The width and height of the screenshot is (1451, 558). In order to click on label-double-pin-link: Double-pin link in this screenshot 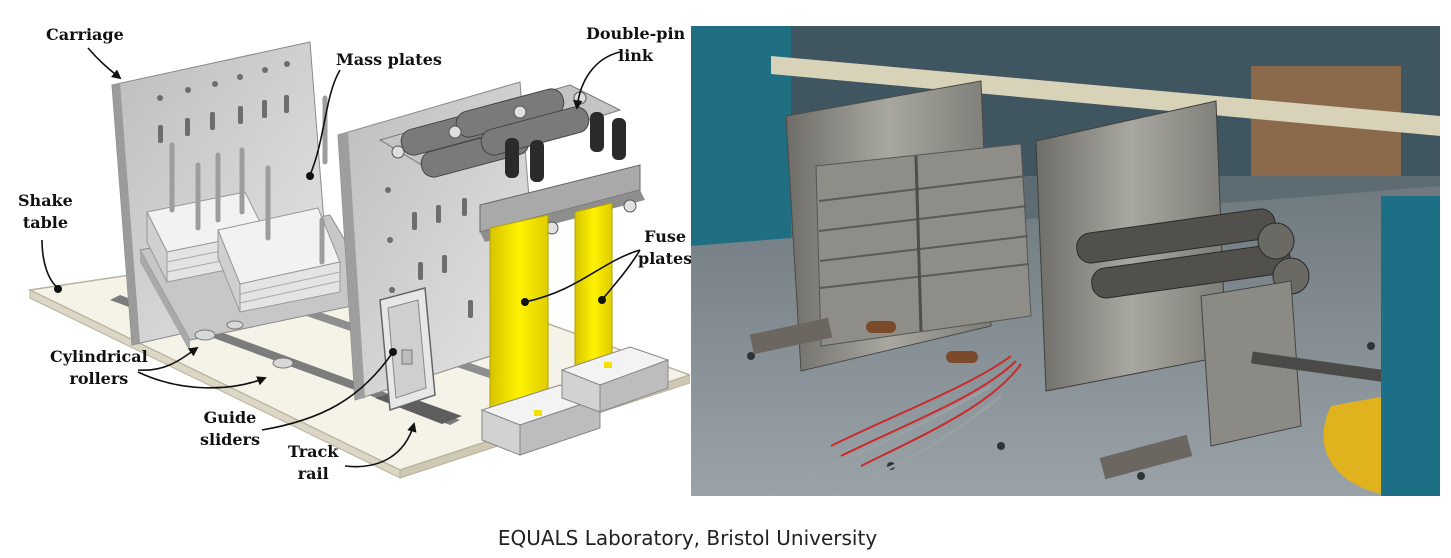, I will do `click(635, 45)`.